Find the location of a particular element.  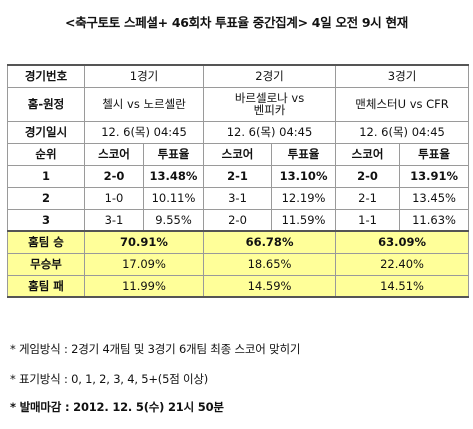

outcome-label: 무승부 is located at coordinates (46, 264).